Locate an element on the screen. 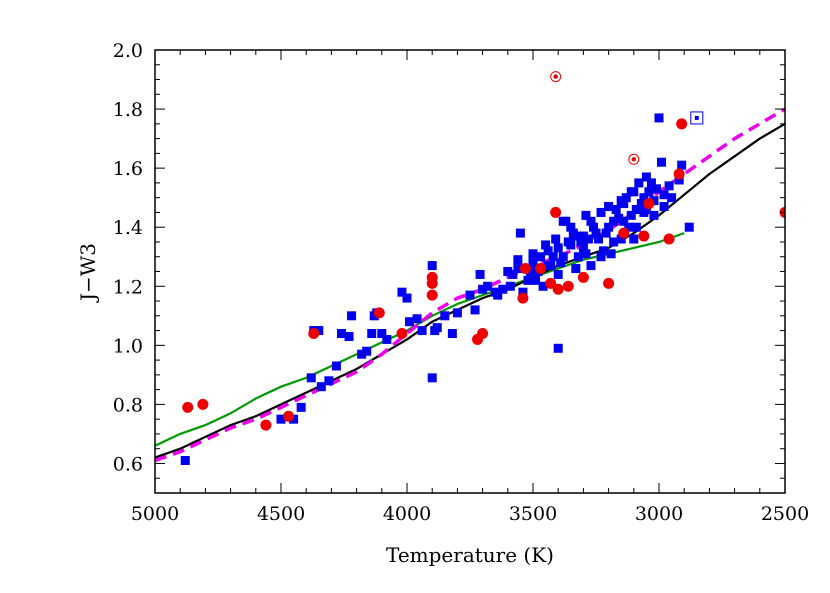 The width and height of the screenshot is (830, 593). y-tick-label: 0.6 is located at coordinates (128, 464).